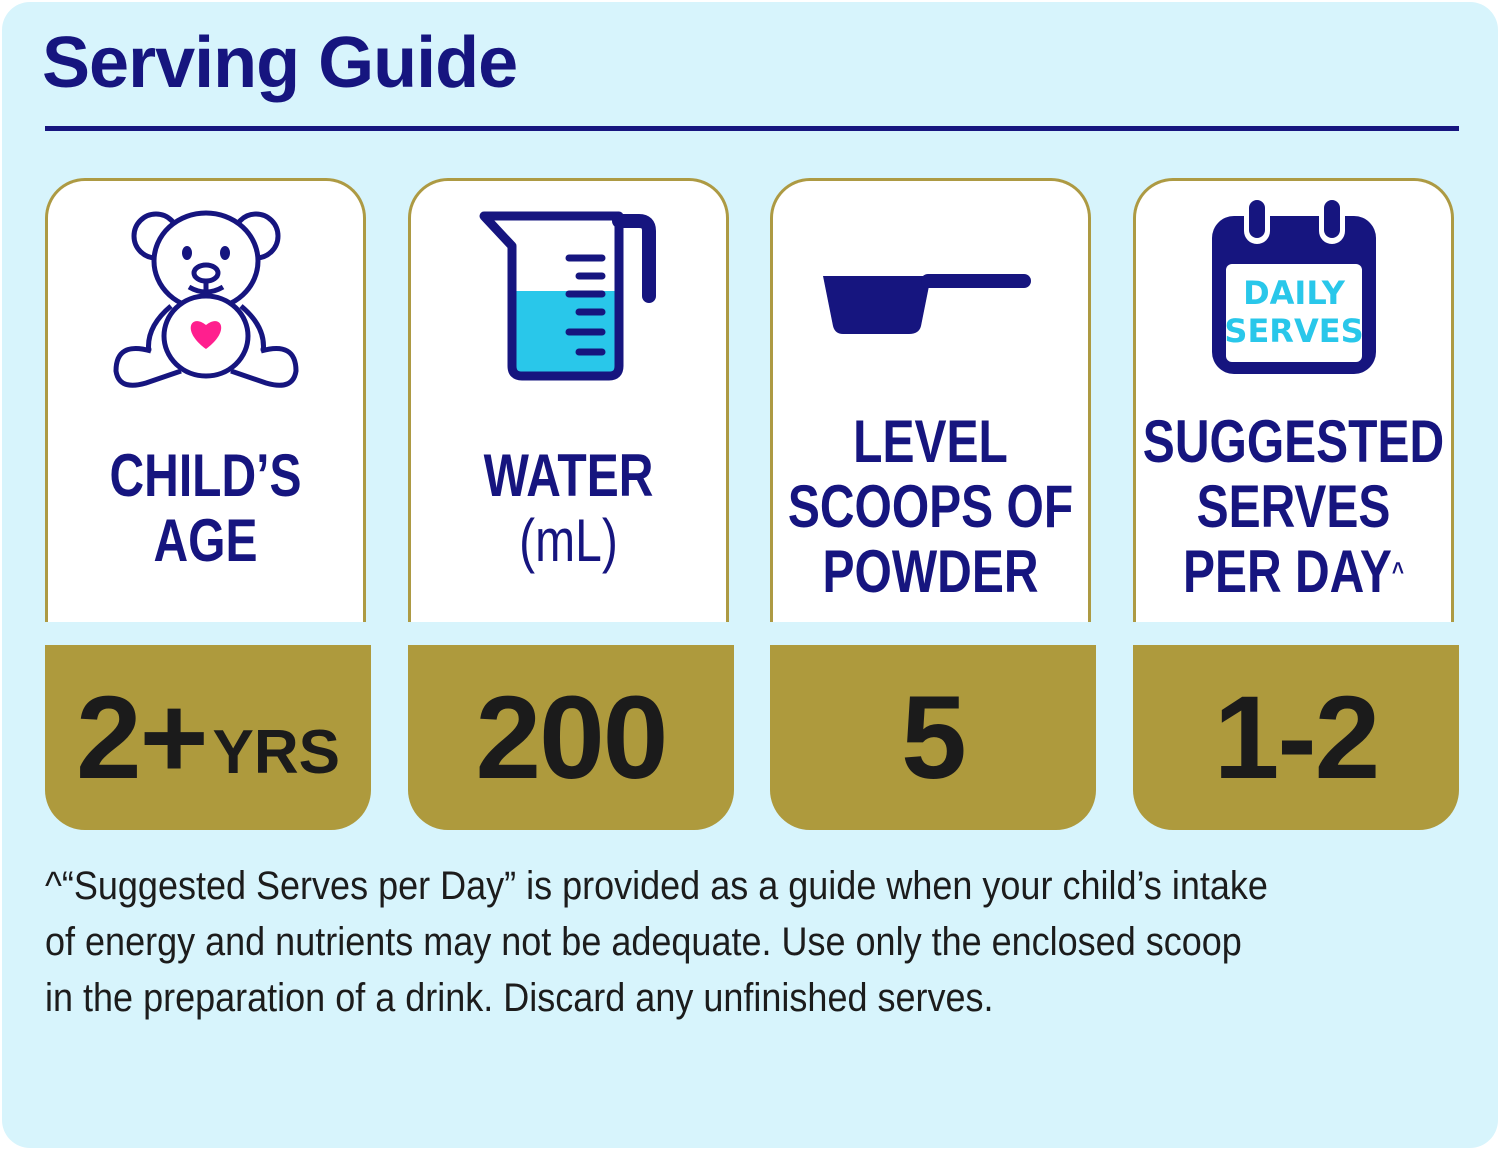 The image size is (1500, 1151). Describe the element at coordinates (1287, 571) in the screenshot. I see `label-line: PER DAY` at that location.